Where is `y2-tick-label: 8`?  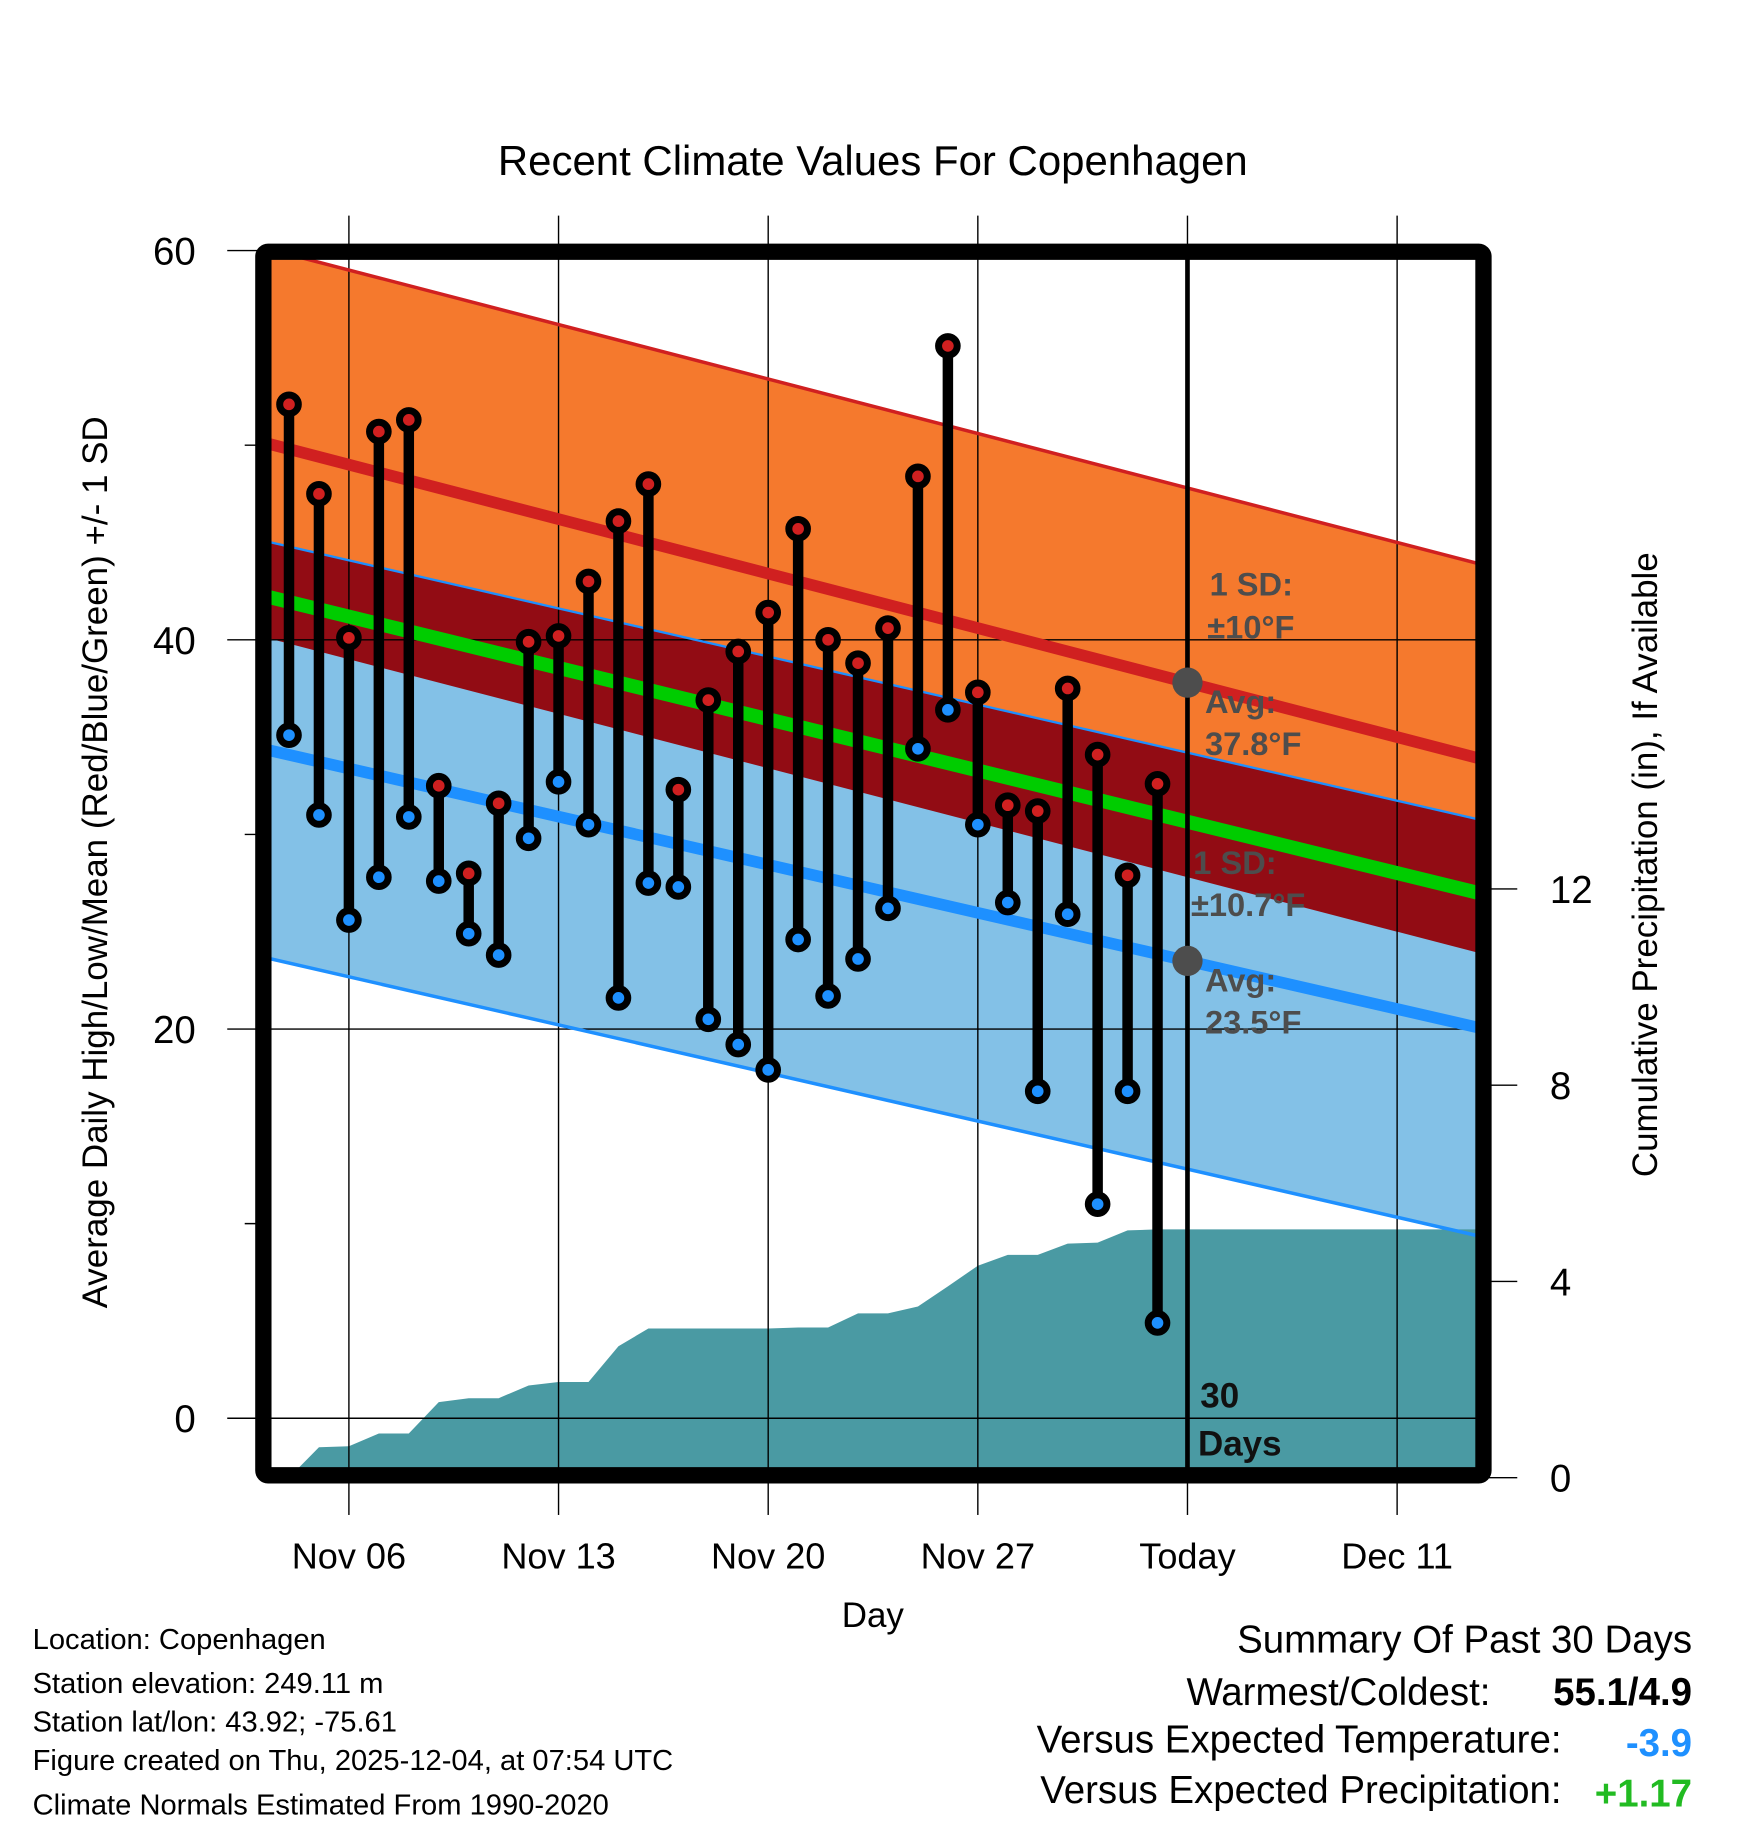
y2-tick-label: 8 is located at coordinates (1560, 1086).